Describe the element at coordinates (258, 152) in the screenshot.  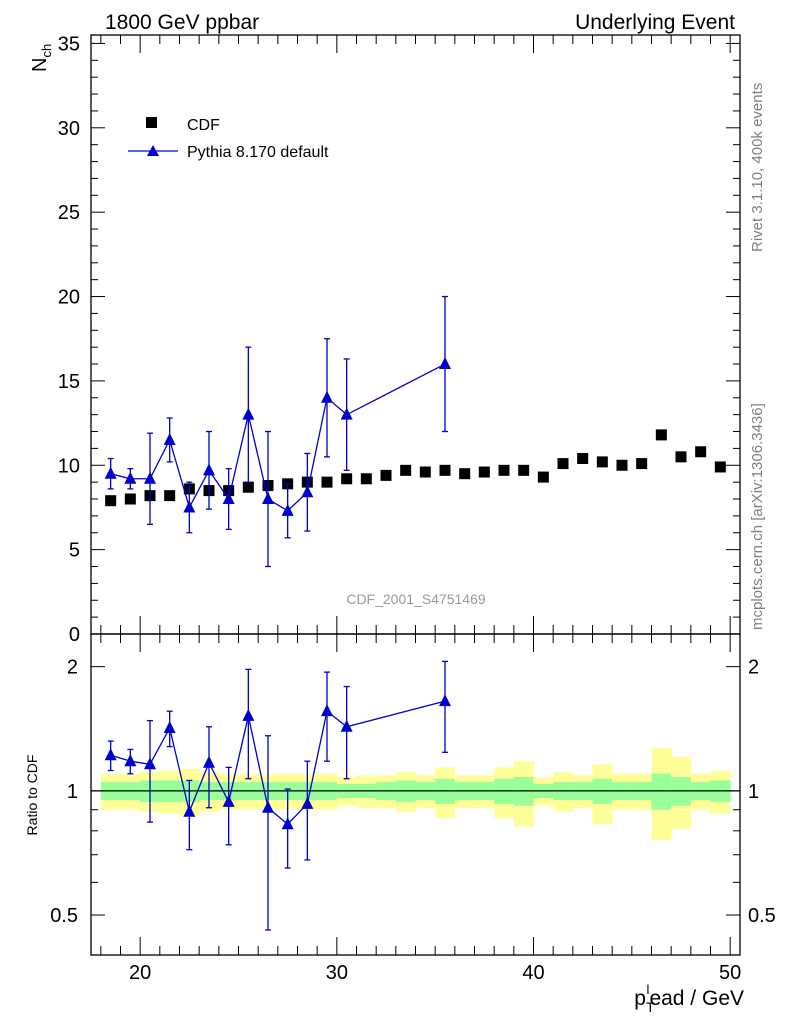
I see `legend-mc-label: Pythia 8.170 default` at that location.